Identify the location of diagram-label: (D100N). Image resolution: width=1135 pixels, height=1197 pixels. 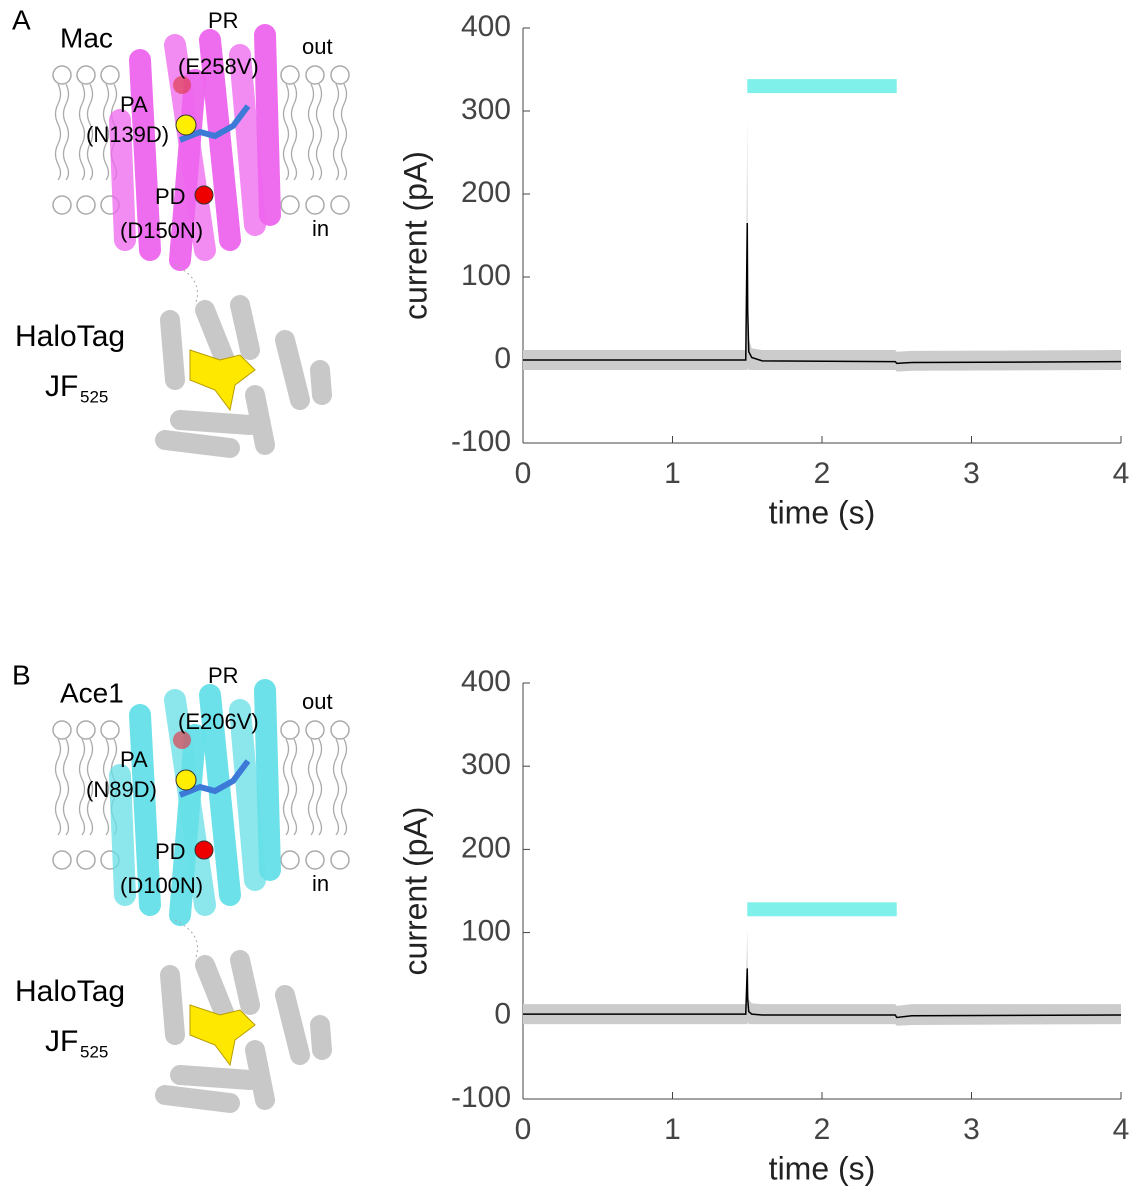
(161, 885).